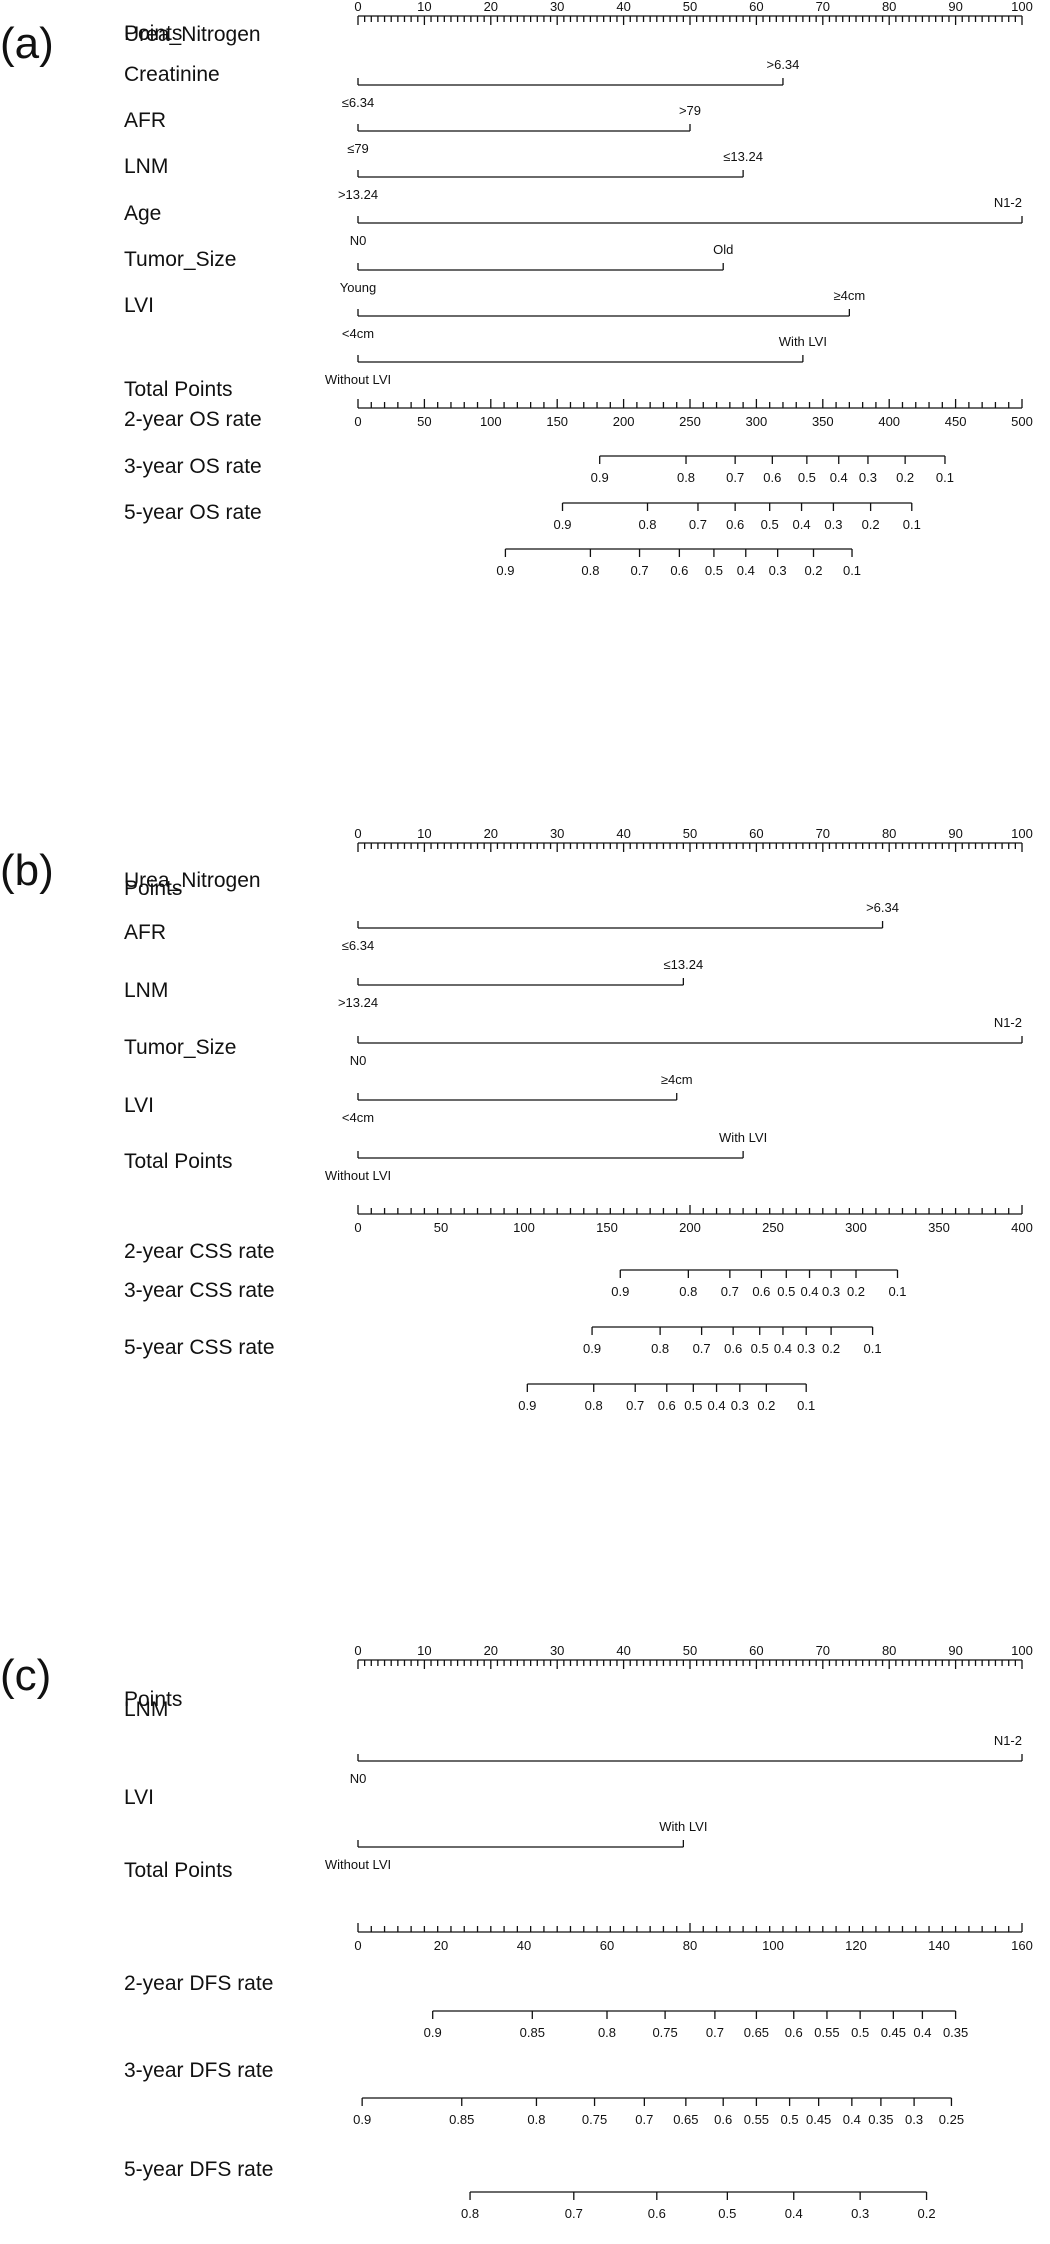  What do you see at coordinates (823, 421) in the screenshot?
I see `total-tick-label: 350` at bounding box center [823, 421].